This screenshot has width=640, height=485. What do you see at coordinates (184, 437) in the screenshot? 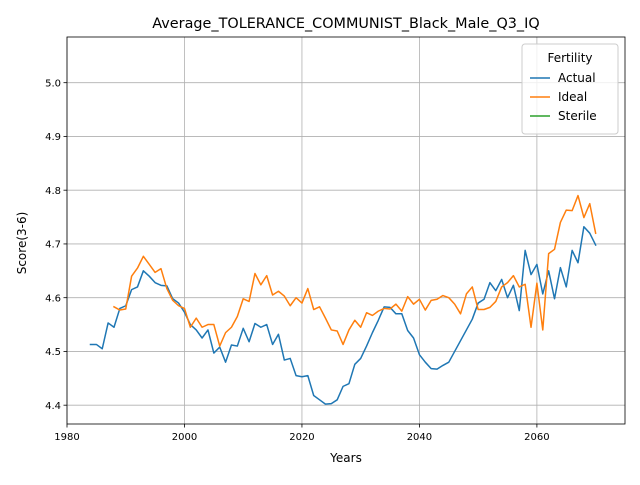
I see `x-tick-label: 2000` at bounding box center [184, 437].